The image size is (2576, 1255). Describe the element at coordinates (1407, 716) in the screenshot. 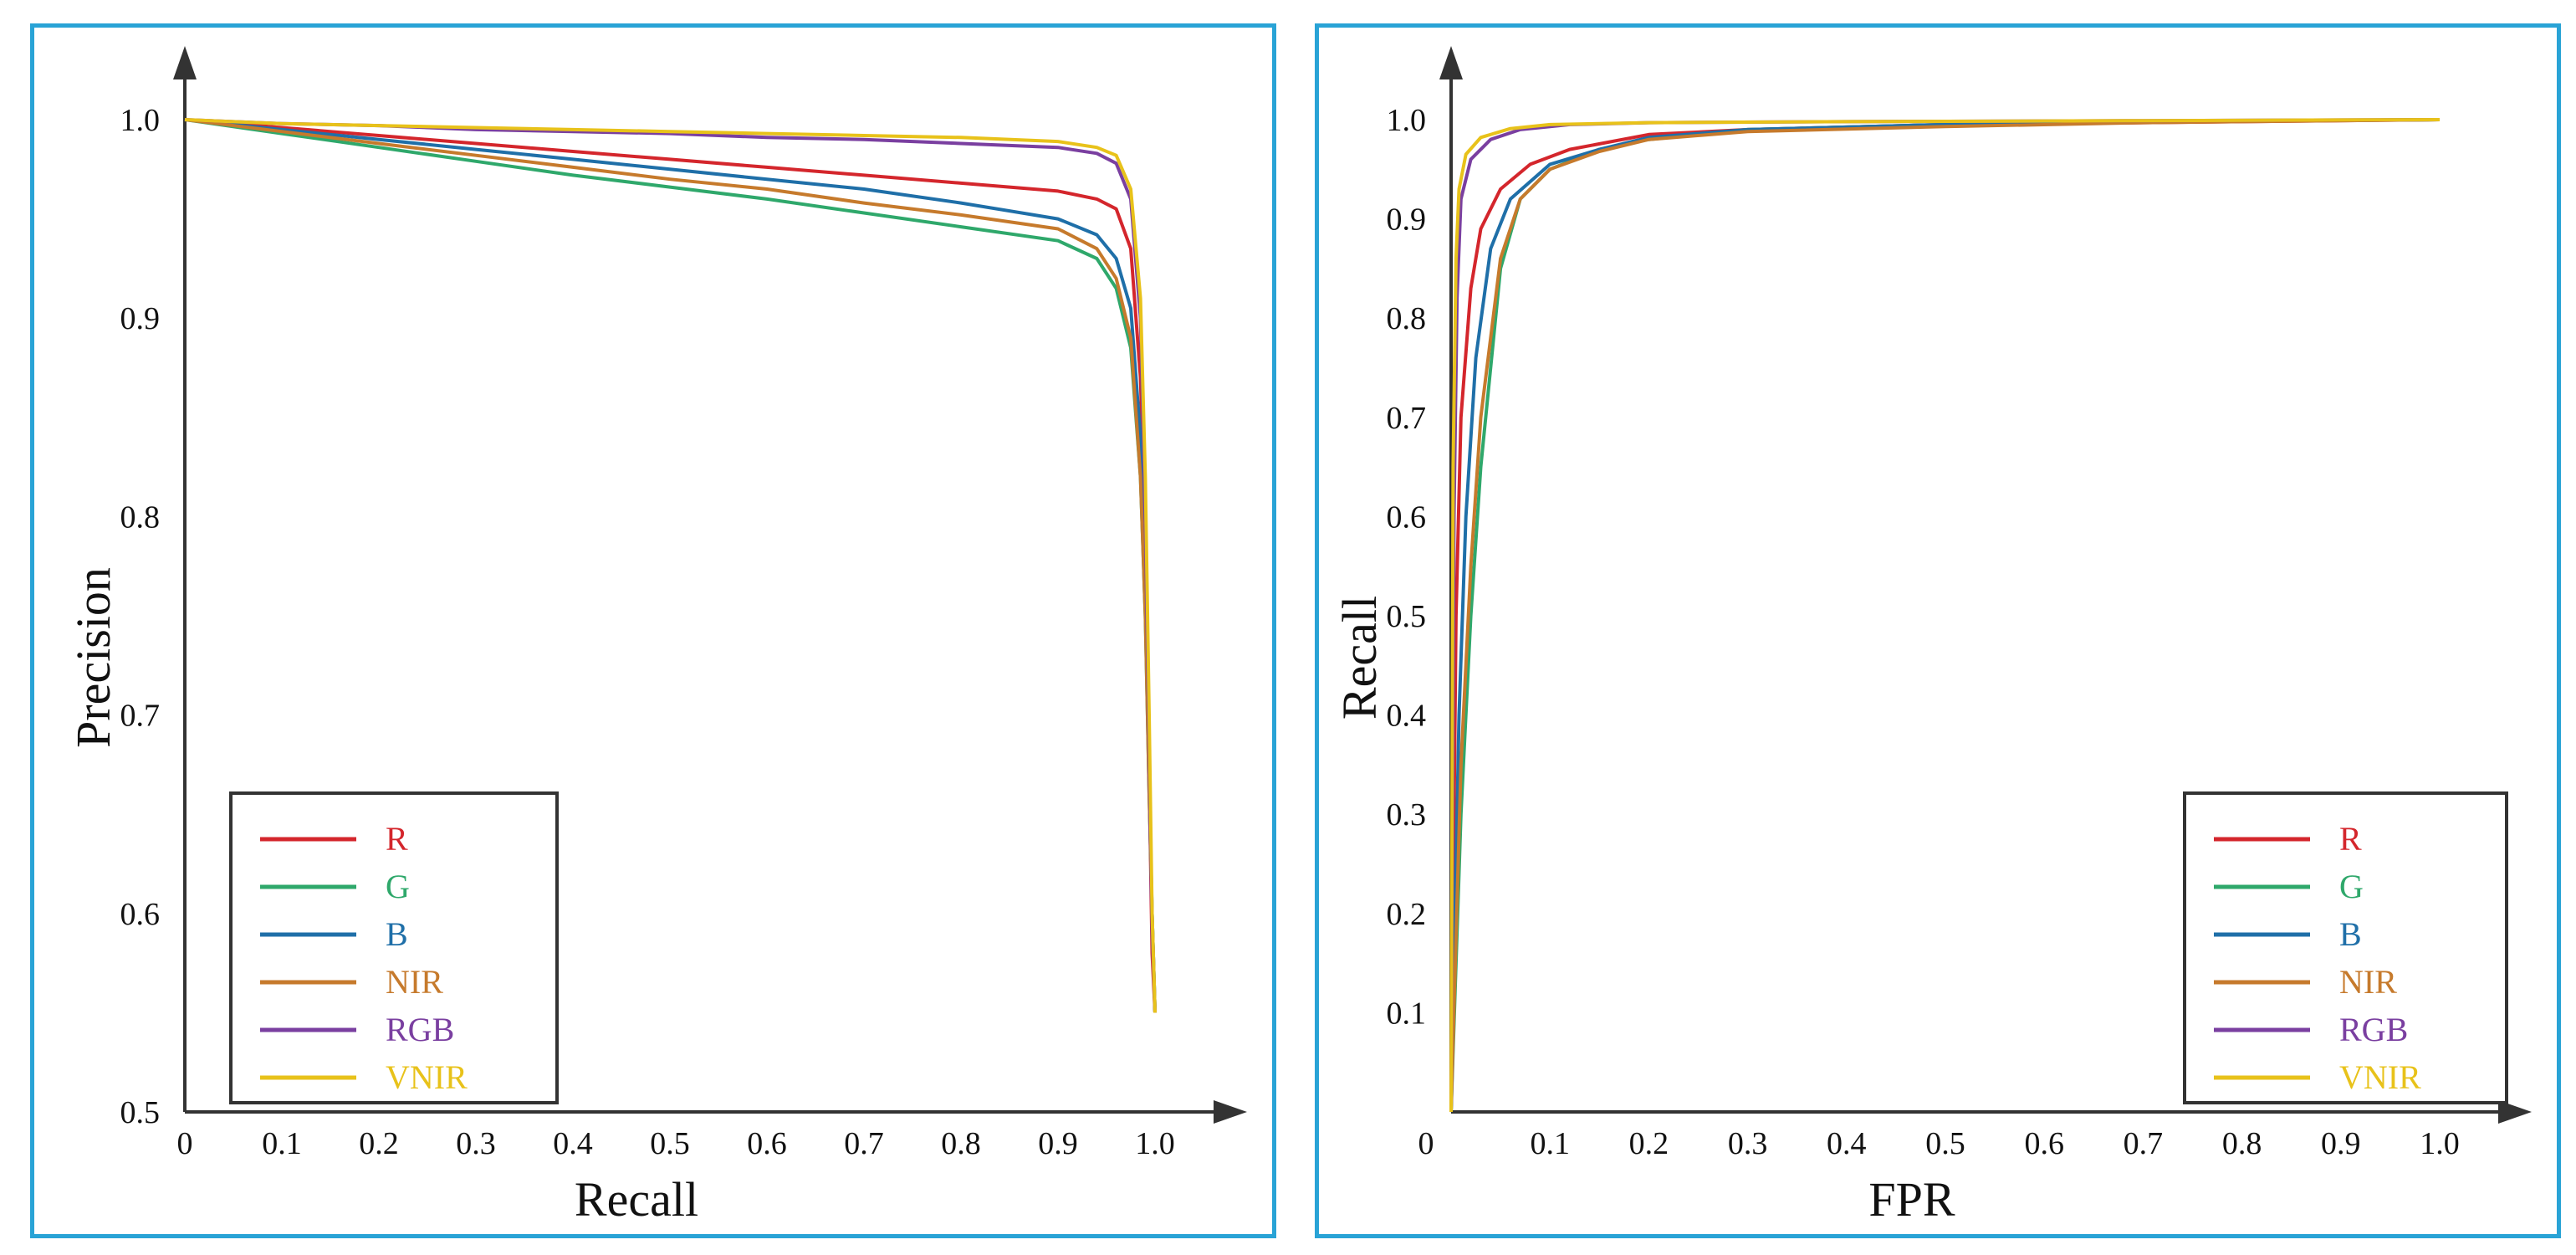

I see `y-tick-label: 0.4` at that location.